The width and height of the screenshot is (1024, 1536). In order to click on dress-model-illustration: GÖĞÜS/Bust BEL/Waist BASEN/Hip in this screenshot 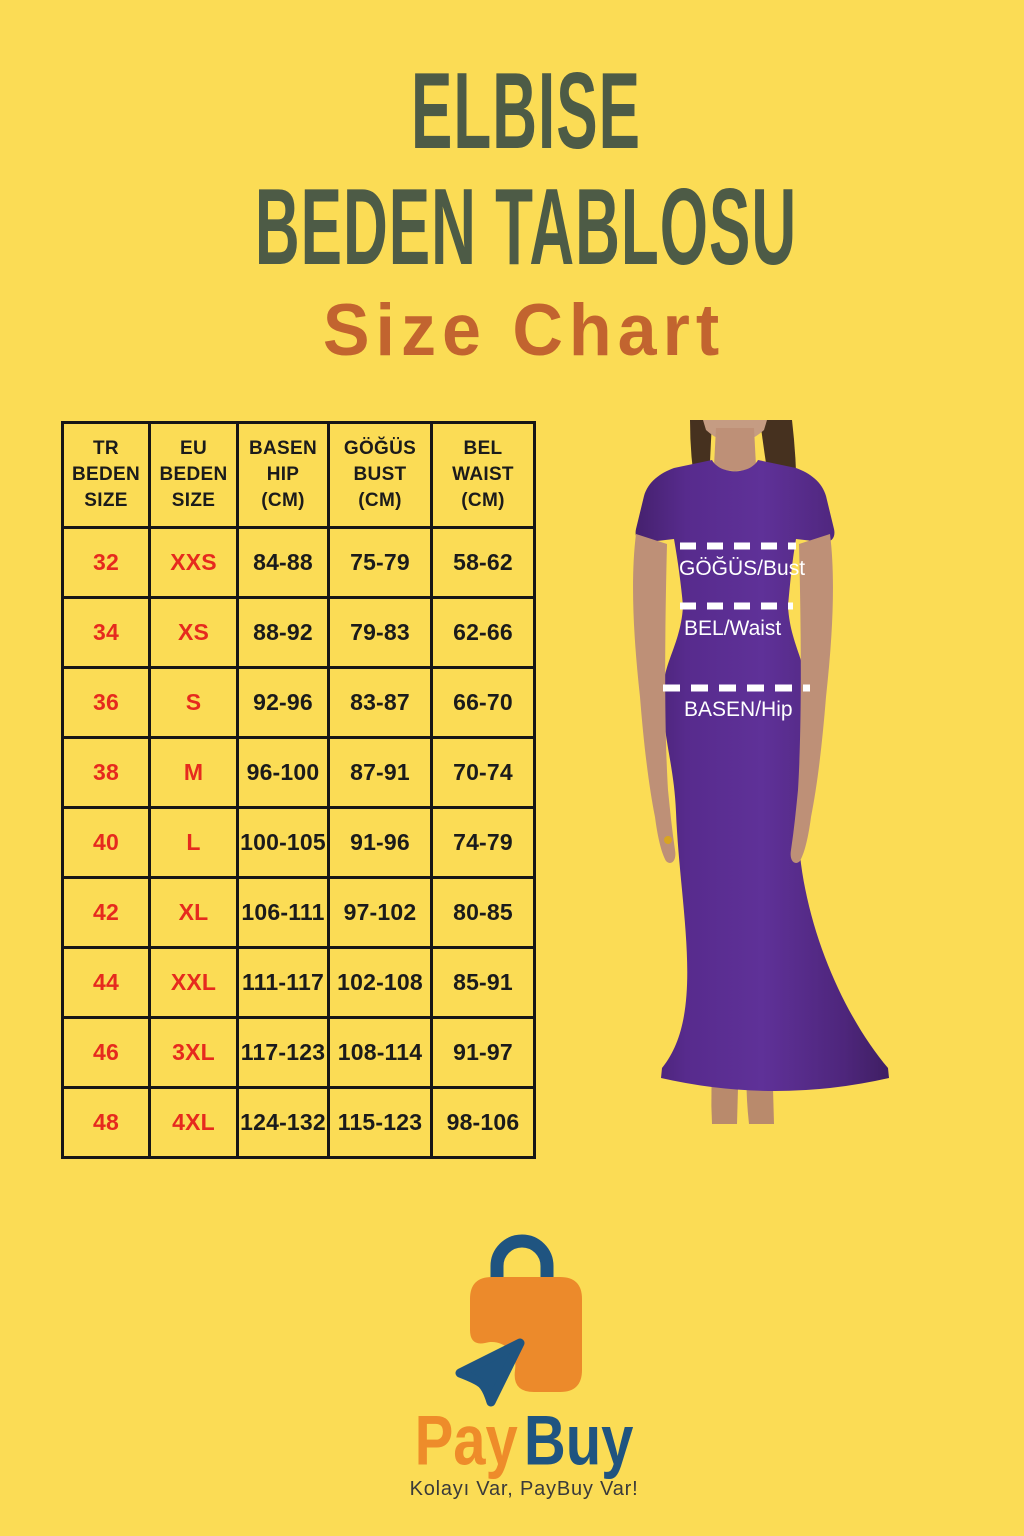, I will do `click(761, 772)`.